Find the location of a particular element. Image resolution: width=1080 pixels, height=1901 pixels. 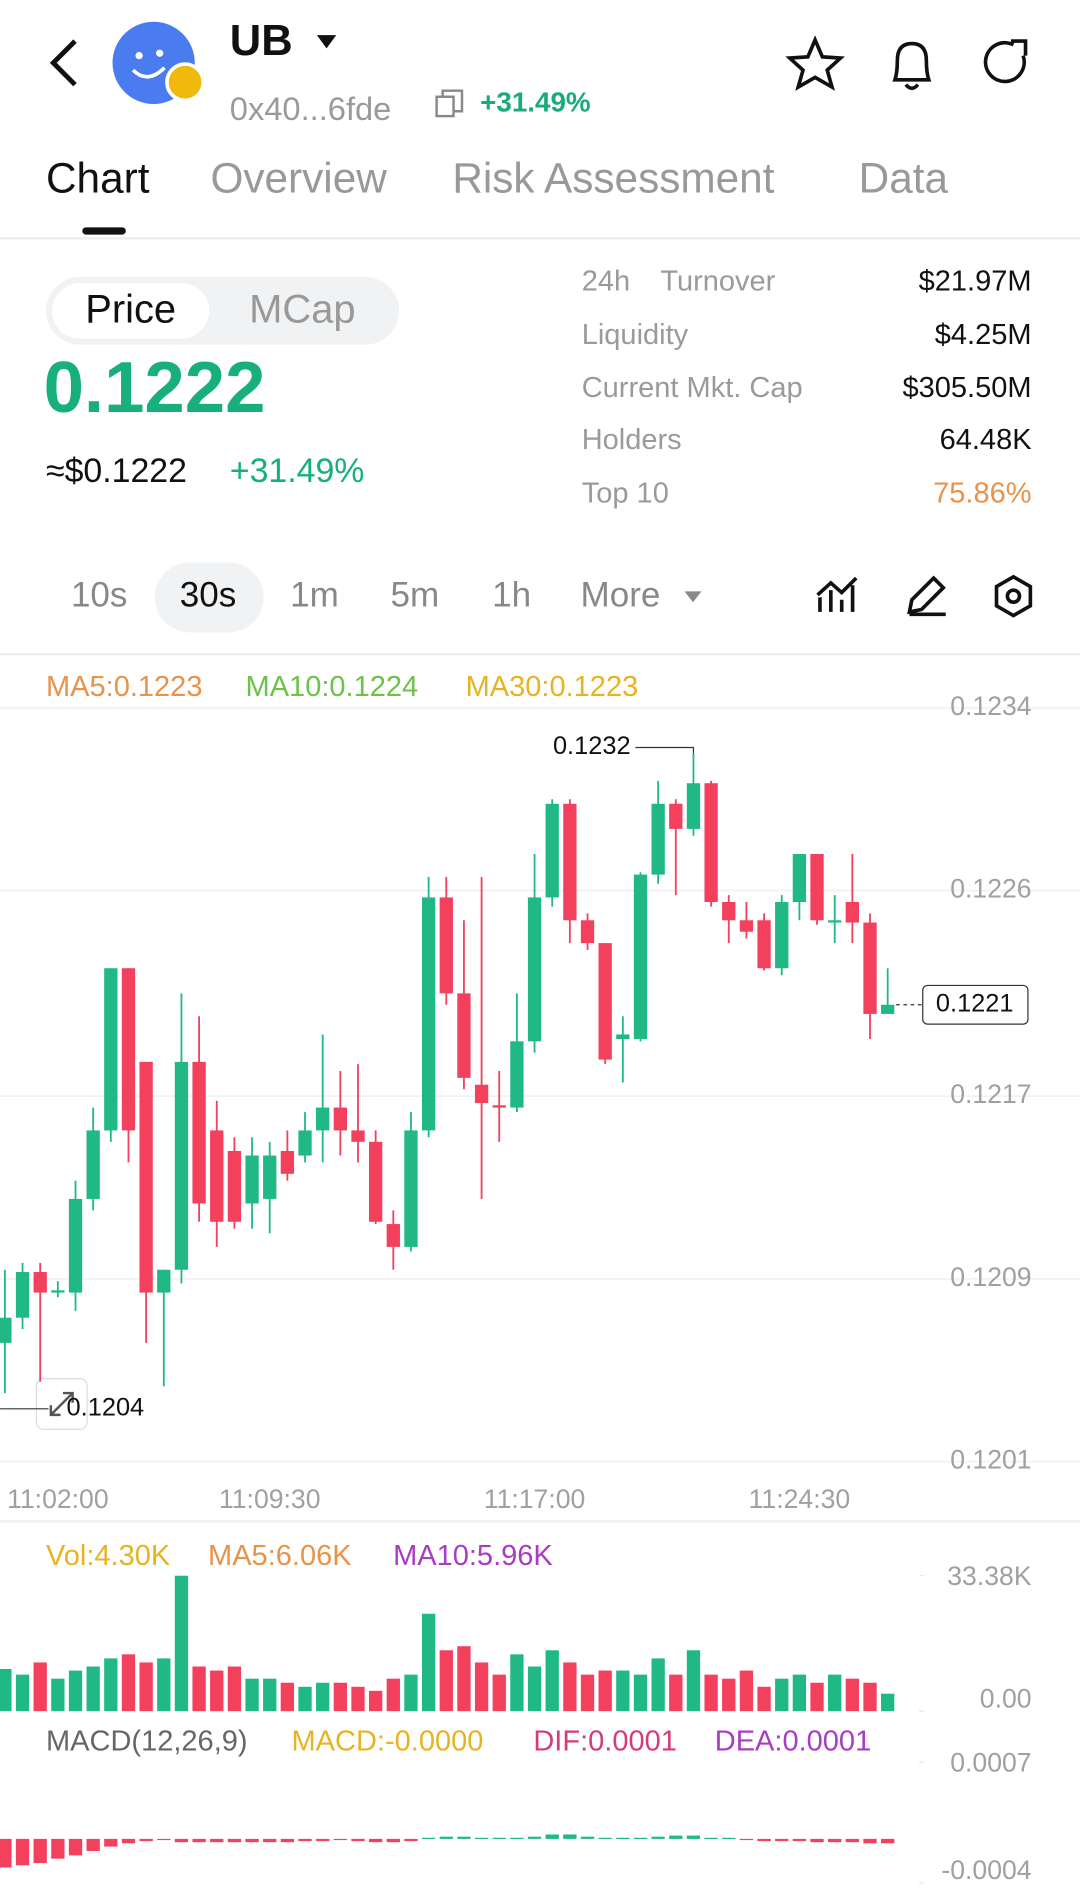

stat-label: Top 10 is located at coordinates (625, 493).